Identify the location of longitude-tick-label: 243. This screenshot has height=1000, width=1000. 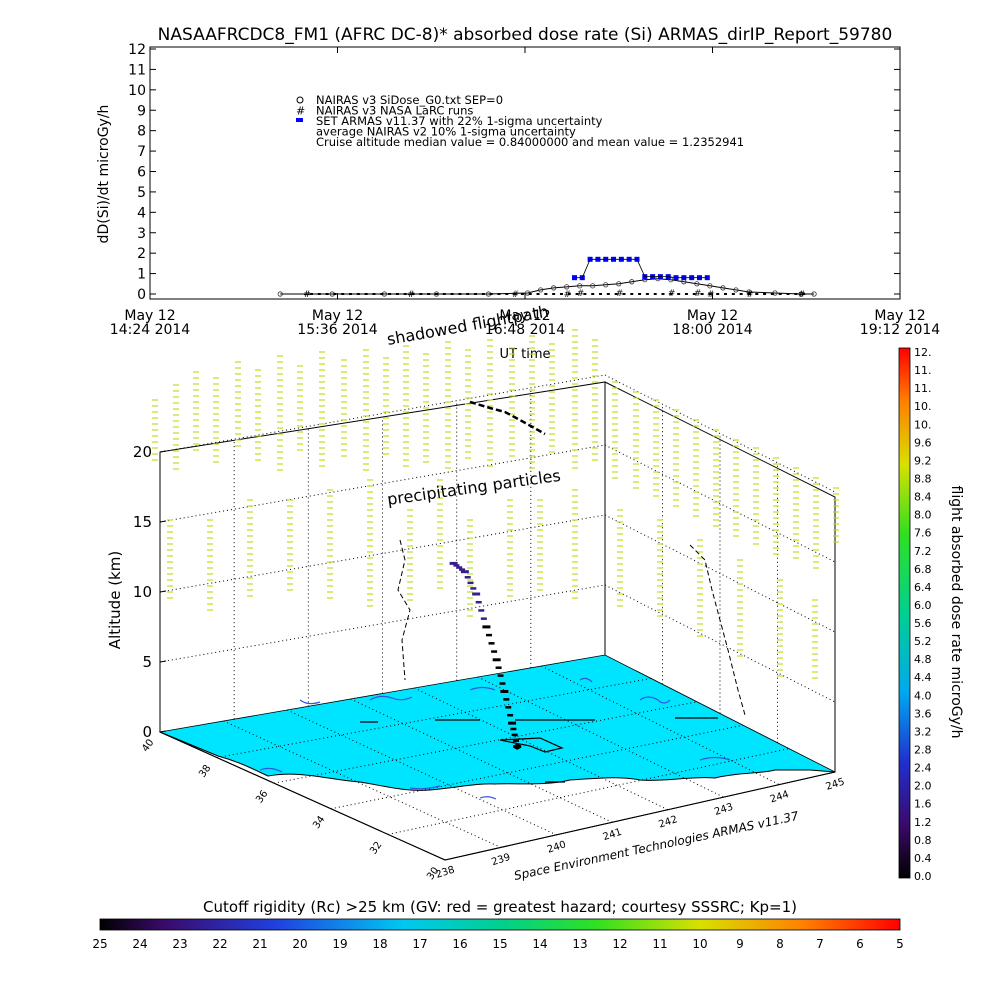
(724, 810).